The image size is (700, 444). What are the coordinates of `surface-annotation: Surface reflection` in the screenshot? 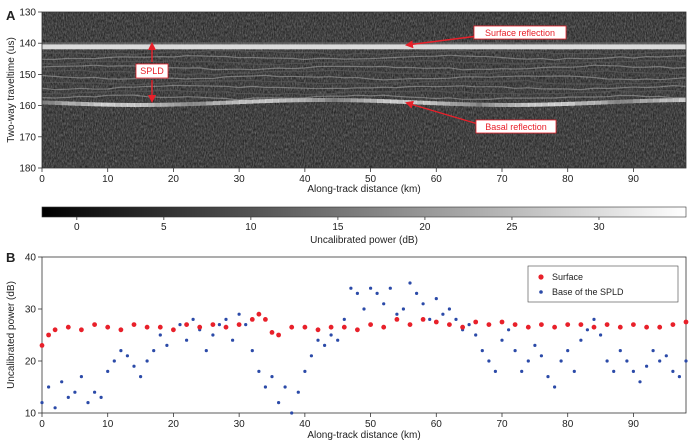 It's located at (486, 37).